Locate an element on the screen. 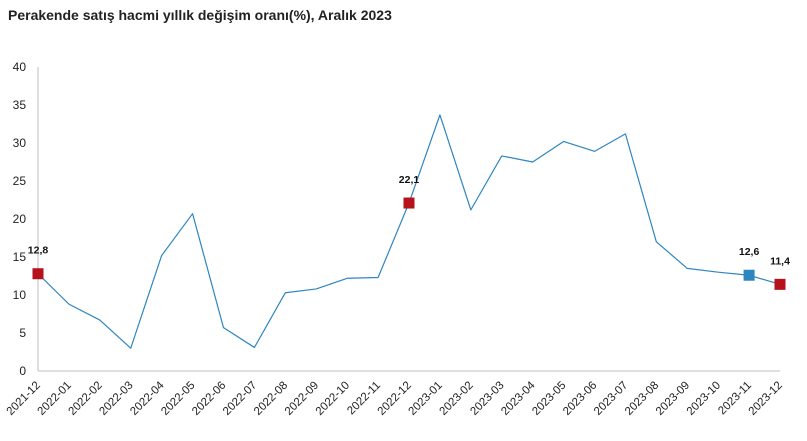 Image resolution: width=807 pixels, height=441 pixels. y-tick-label: 10 is located at coordinates (20, 295).